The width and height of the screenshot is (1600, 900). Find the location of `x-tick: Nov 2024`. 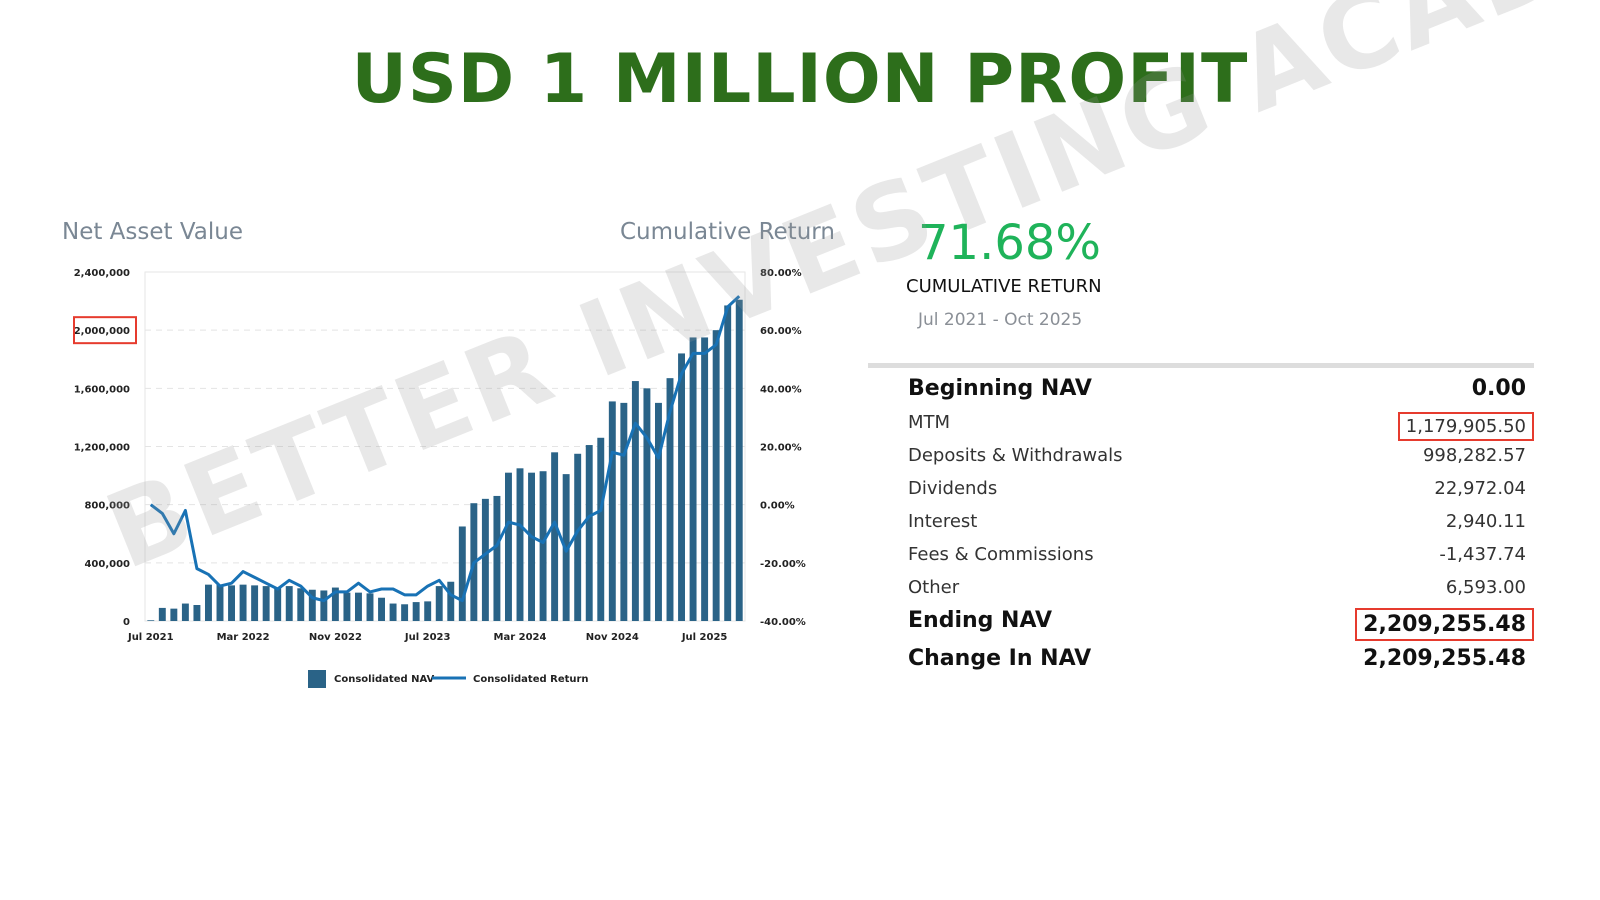

x-tick: Nov 2024 is located at coordinates (612, 637).